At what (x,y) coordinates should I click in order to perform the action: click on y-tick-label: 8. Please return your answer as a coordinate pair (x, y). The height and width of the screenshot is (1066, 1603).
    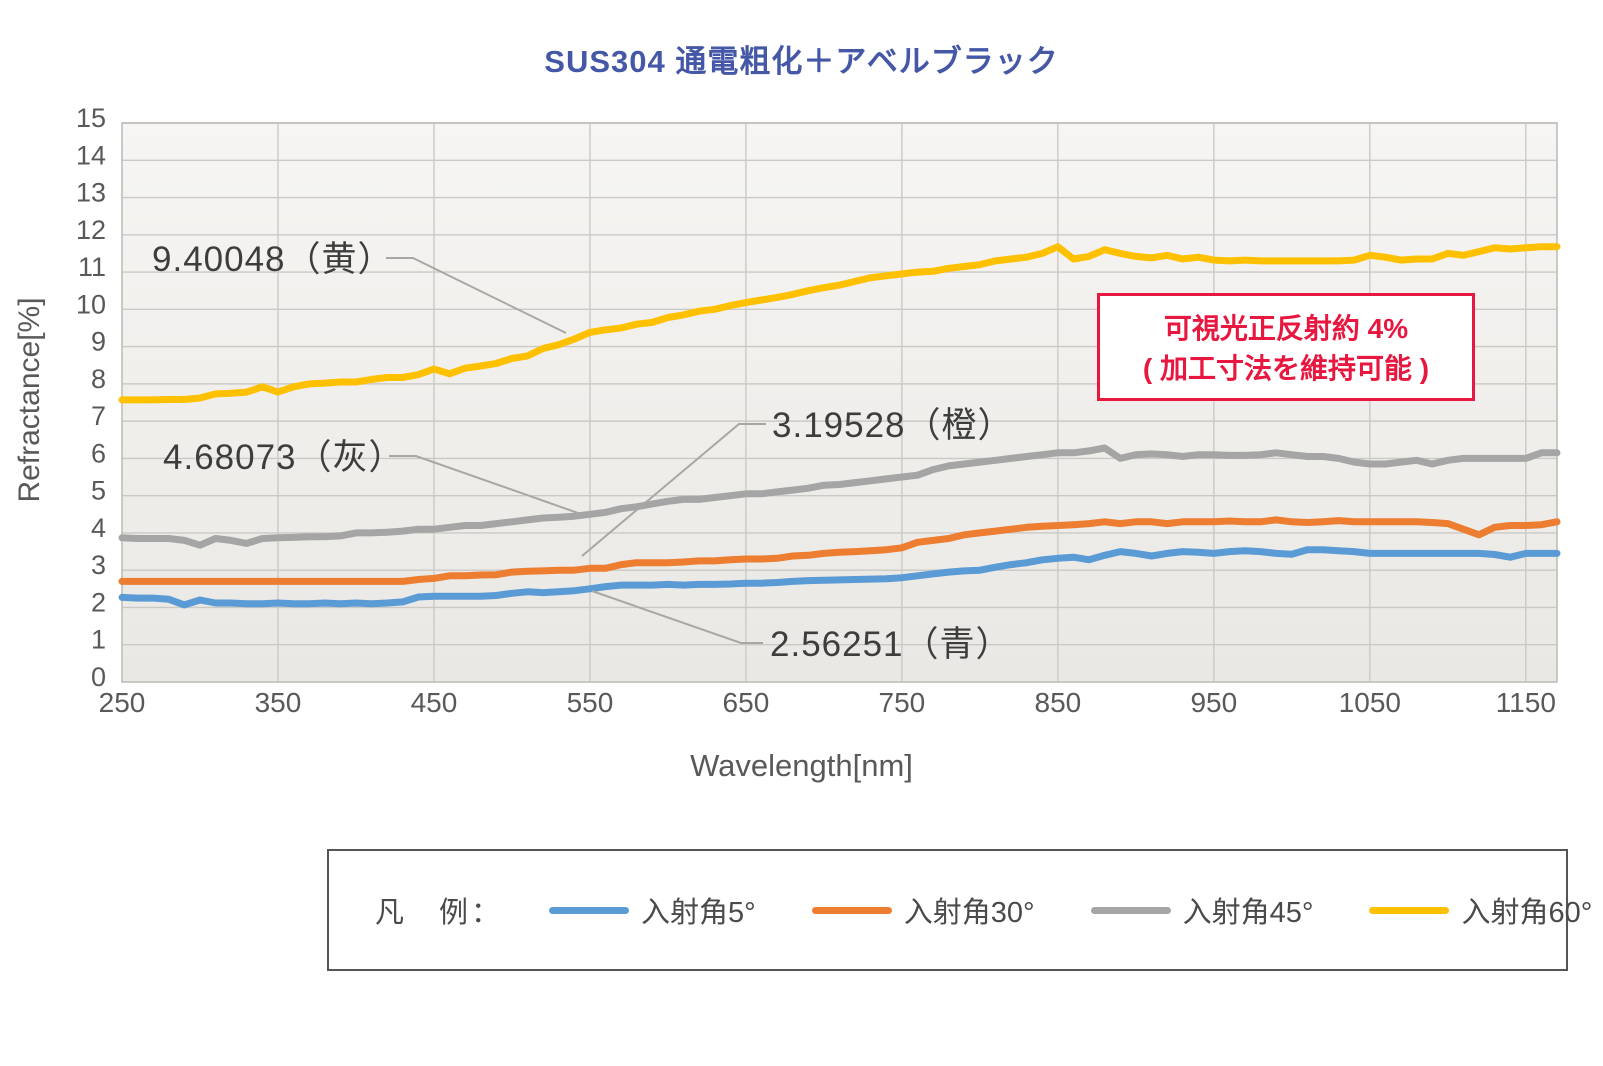
    Looking at the image, I should click on (98, 379).